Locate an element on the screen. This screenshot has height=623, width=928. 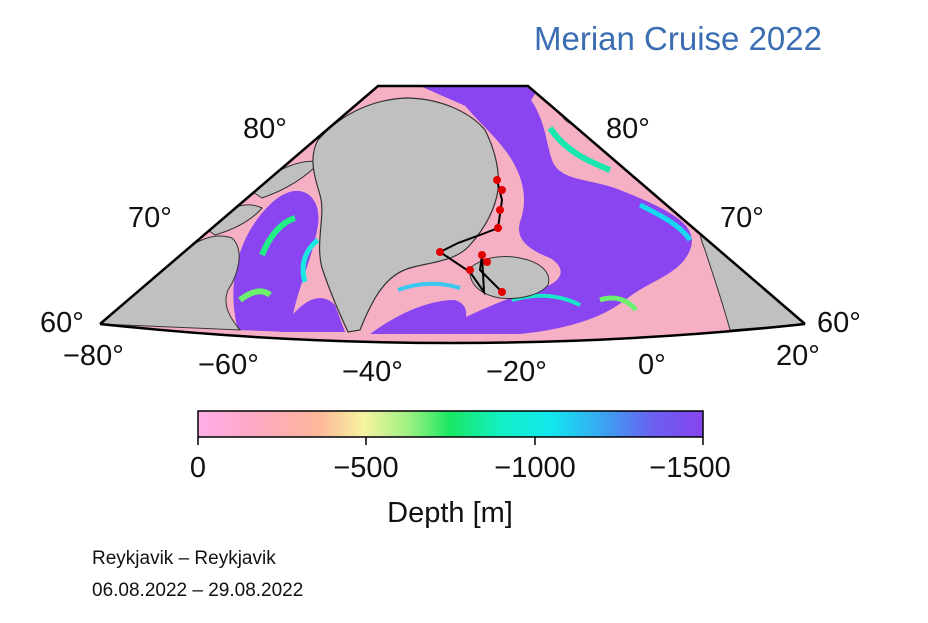
baffin-island-land is located at coordinates (171, 283).